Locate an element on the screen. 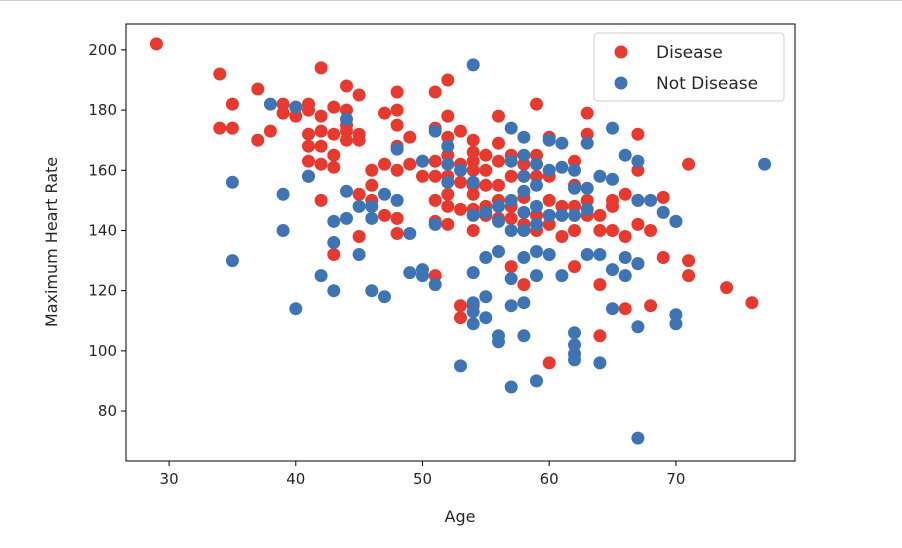  y-tick-label-120: 120 is located at coordinates (102, 291).